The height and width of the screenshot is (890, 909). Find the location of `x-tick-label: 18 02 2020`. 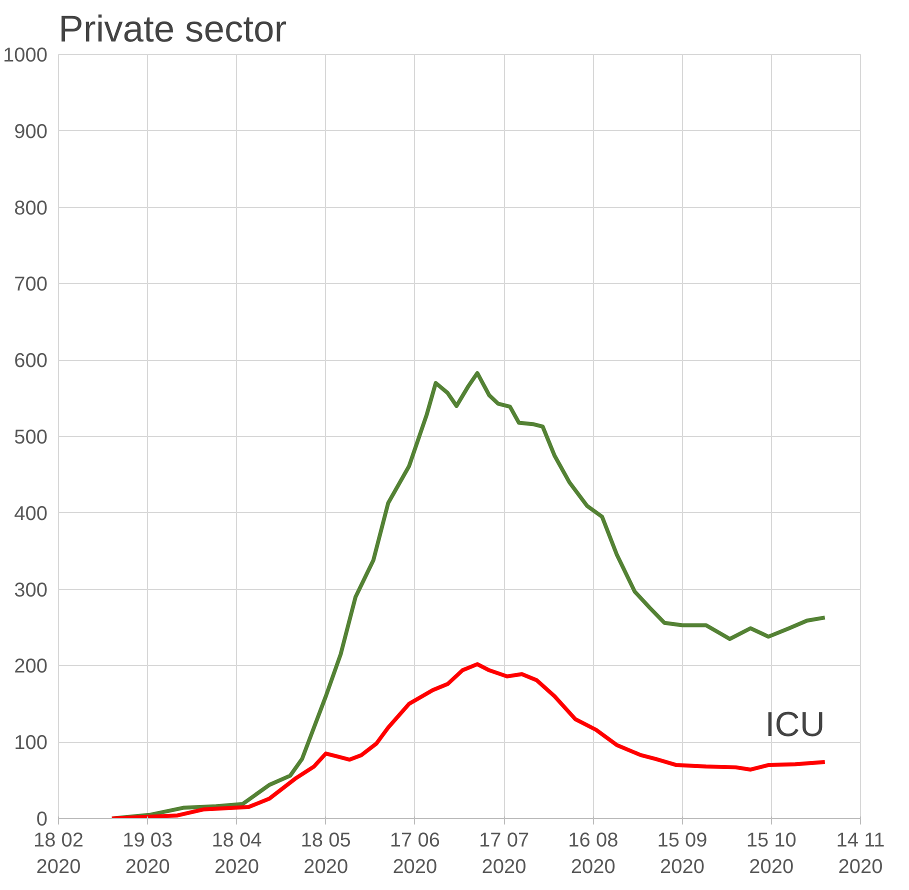

x-tick-label: 18 02 2020 is located at coordinates (58, 854).